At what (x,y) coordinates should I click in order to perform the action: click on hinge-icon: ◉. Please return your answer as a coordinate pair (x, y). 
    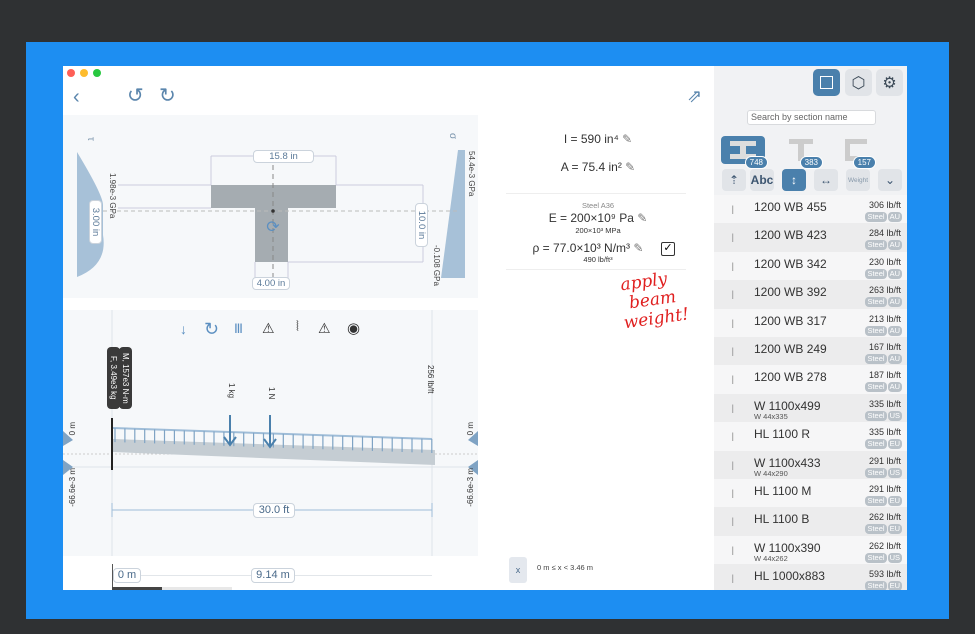
    Looking at the image, I should click on (354, 328).